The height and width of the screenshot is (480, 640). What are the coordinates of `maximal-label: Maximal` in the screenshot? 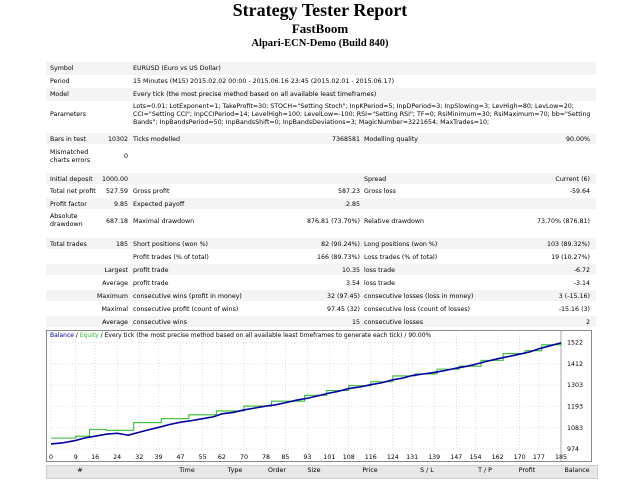 It's located at (114, 309).